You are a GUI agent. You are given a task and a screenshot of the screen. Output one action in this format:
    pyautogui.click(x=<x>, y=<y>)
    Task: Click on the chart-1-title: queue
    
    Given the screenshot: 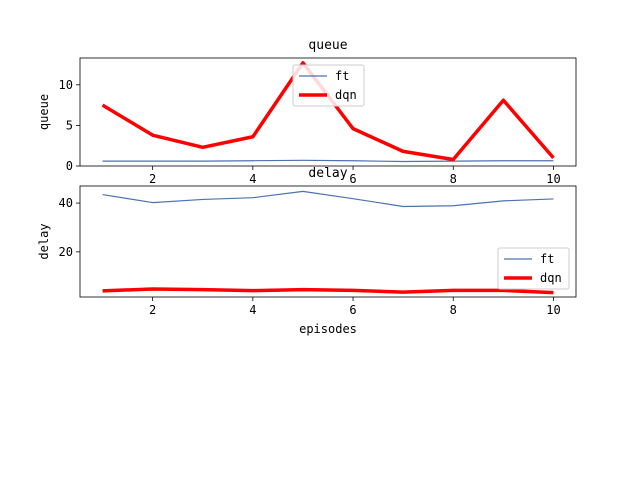 What is the action you would take?
    pyautogui.click(x=327, y=45)
    